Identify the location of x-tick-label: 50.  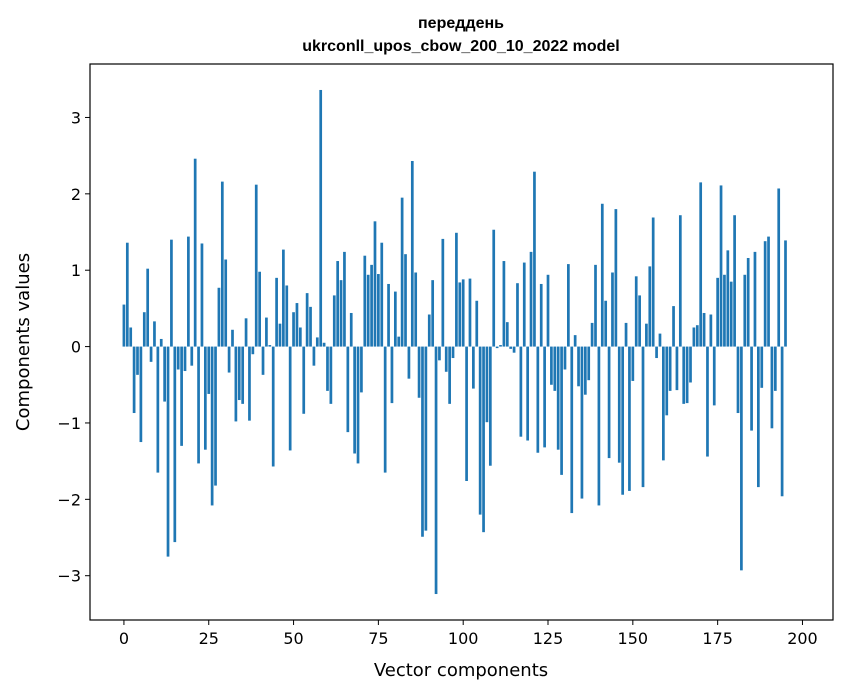
(293, 638).